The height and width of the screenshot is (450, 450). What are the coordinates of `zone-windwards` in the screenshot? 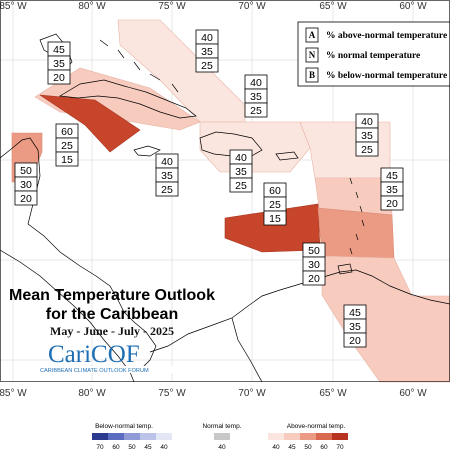 It's located at (356, 233).